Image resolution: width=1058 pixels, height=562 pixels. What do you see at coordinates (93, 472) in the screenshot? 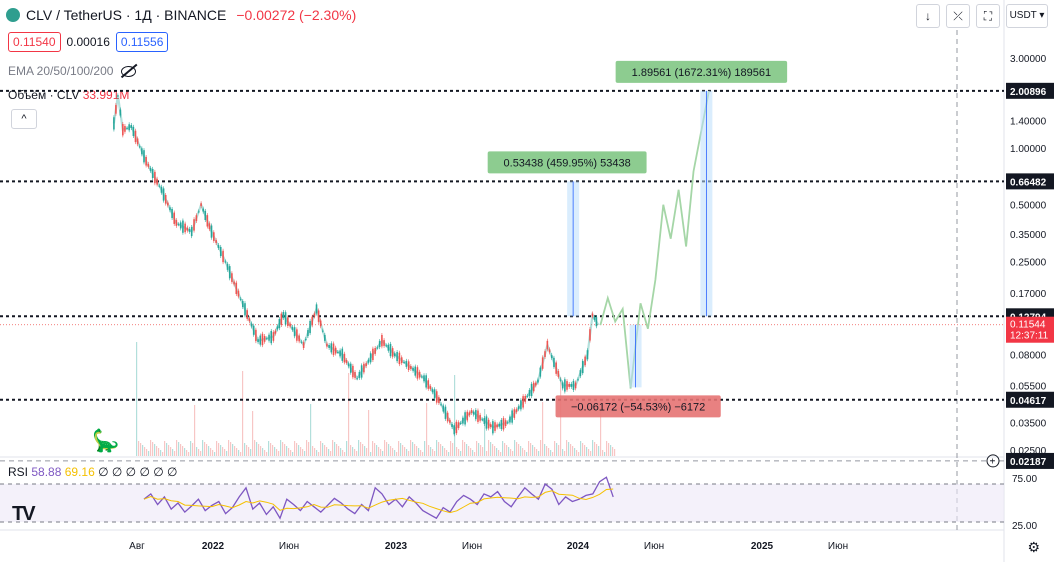
I see `rsi-indicator-label: RSI 58.88 69.16 ∅ ∅ ∅ ∅ ∅ ∅` at bounding box center [93, 472].